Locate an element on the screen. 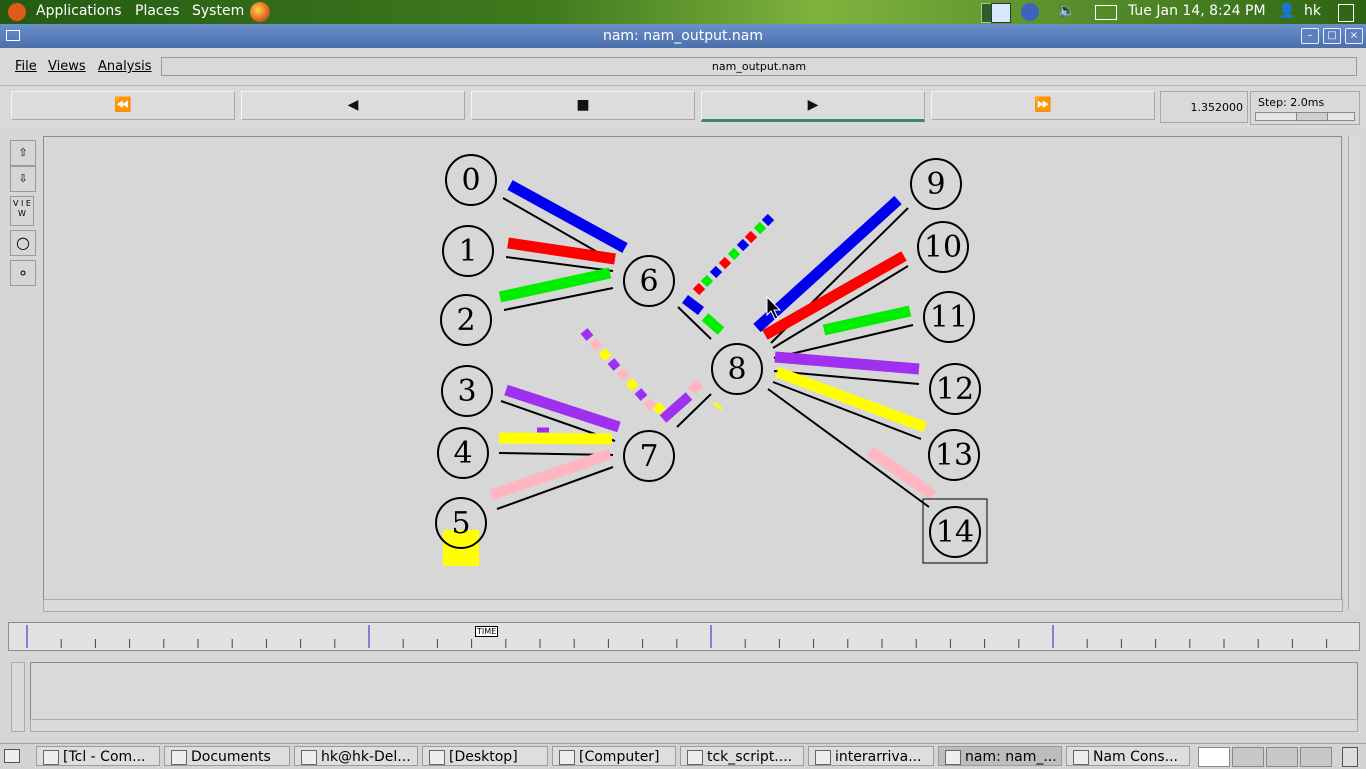 The image size is (1366, 769). task-documents: Documents is located at coordinates (227, 756).